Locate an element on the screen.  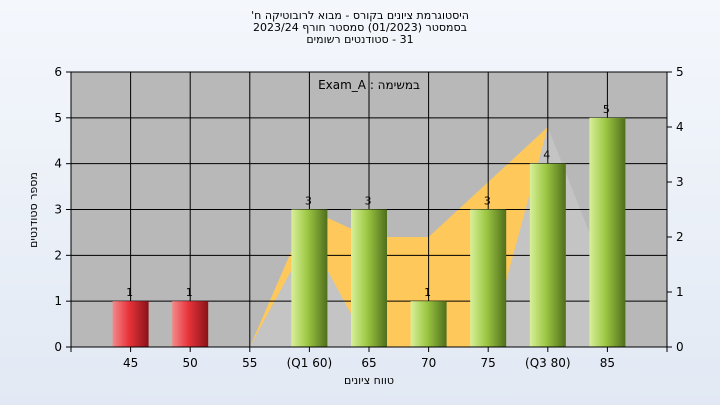
x-tick-label: 70 is located at coordinates (428, 363).